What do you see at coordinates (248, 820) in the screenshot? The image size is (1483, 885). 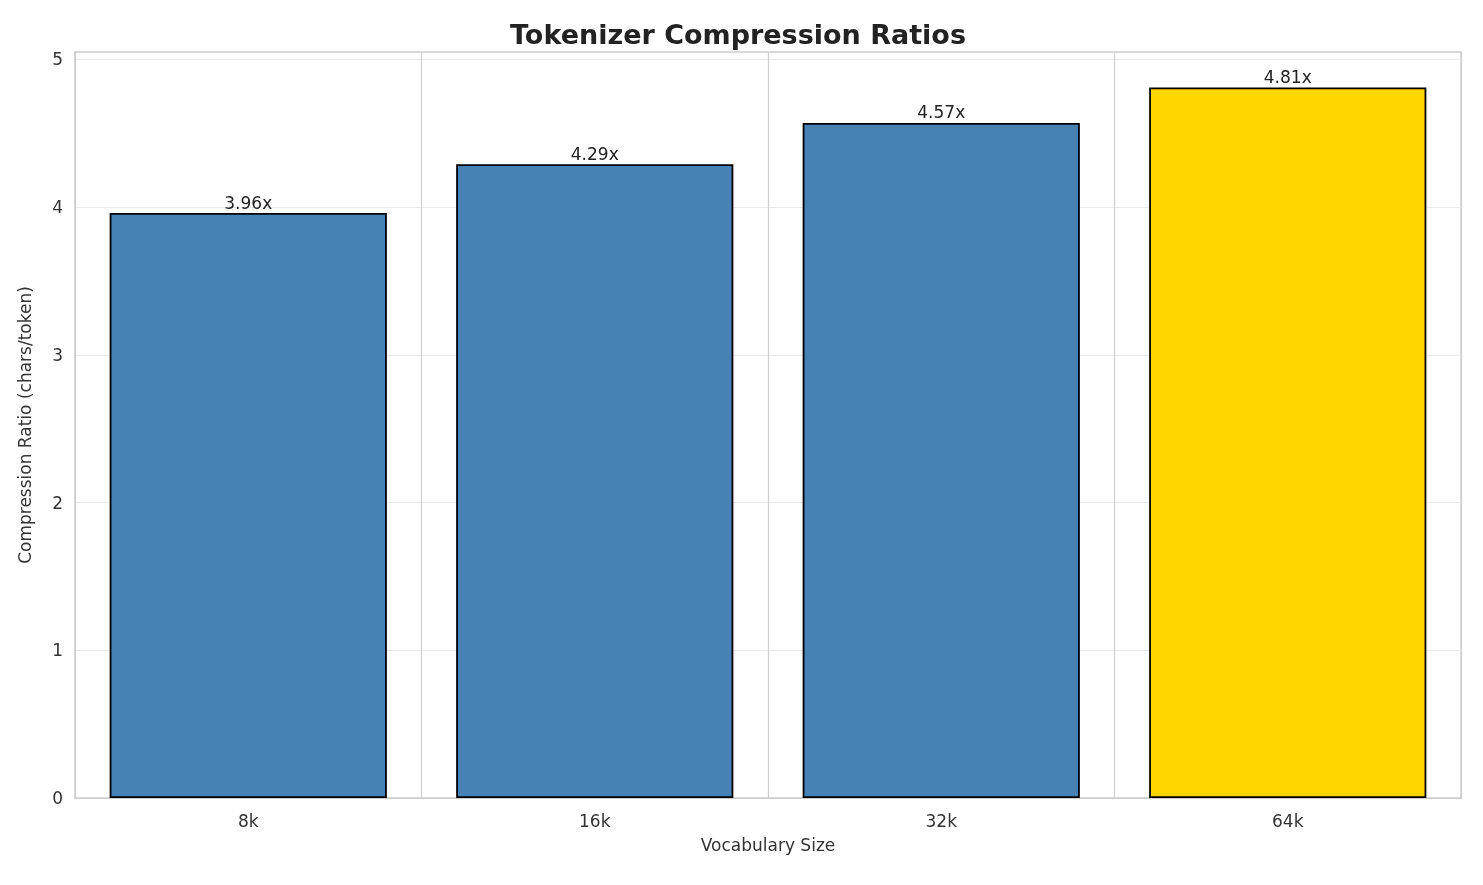 I see `x-tick-label: 8k` at bounding box center [248, 820].